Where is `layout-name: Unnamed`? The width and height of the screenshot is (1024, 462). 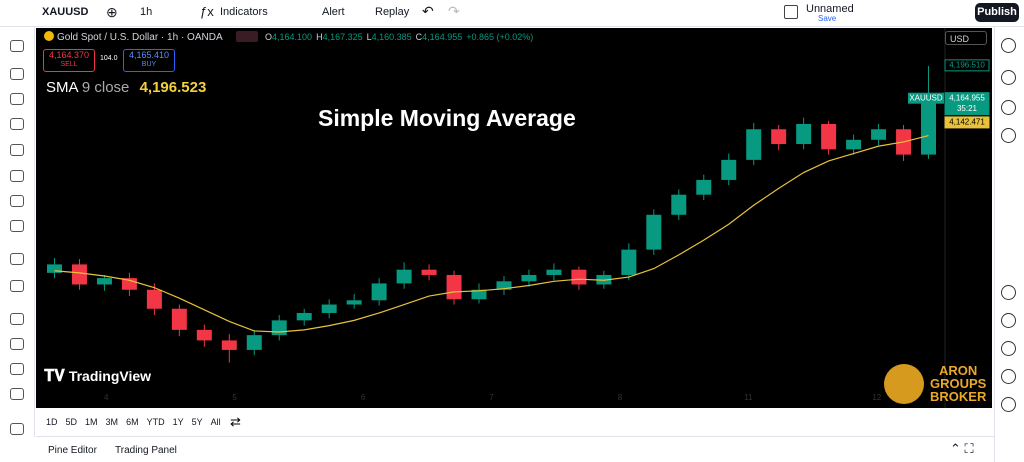 layout-name: Unnamed is located at coordinates (830, 9).